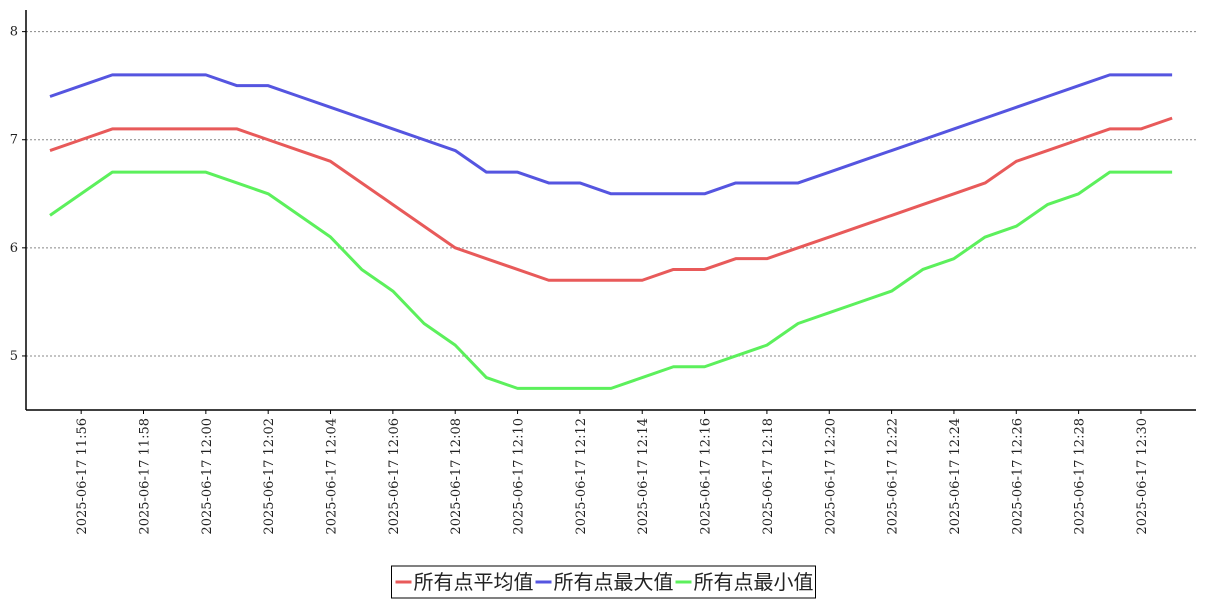 This screenshot has height=600, width=1207. What do you see at coordinates (830, 476) in the screenshot?
I see `x-tick-label: 2025-06-17 12:20` at bounding box center [830, 476].